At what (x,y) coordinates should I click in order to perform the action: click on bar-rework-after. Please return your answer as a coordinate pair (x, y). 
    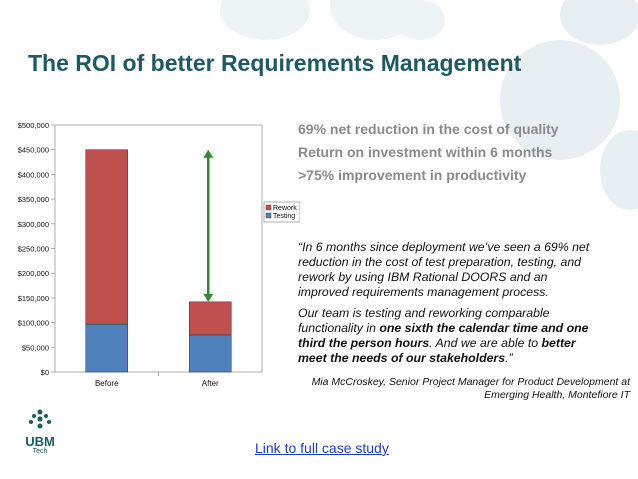
    Looking at the image, I should click on (210, 318).